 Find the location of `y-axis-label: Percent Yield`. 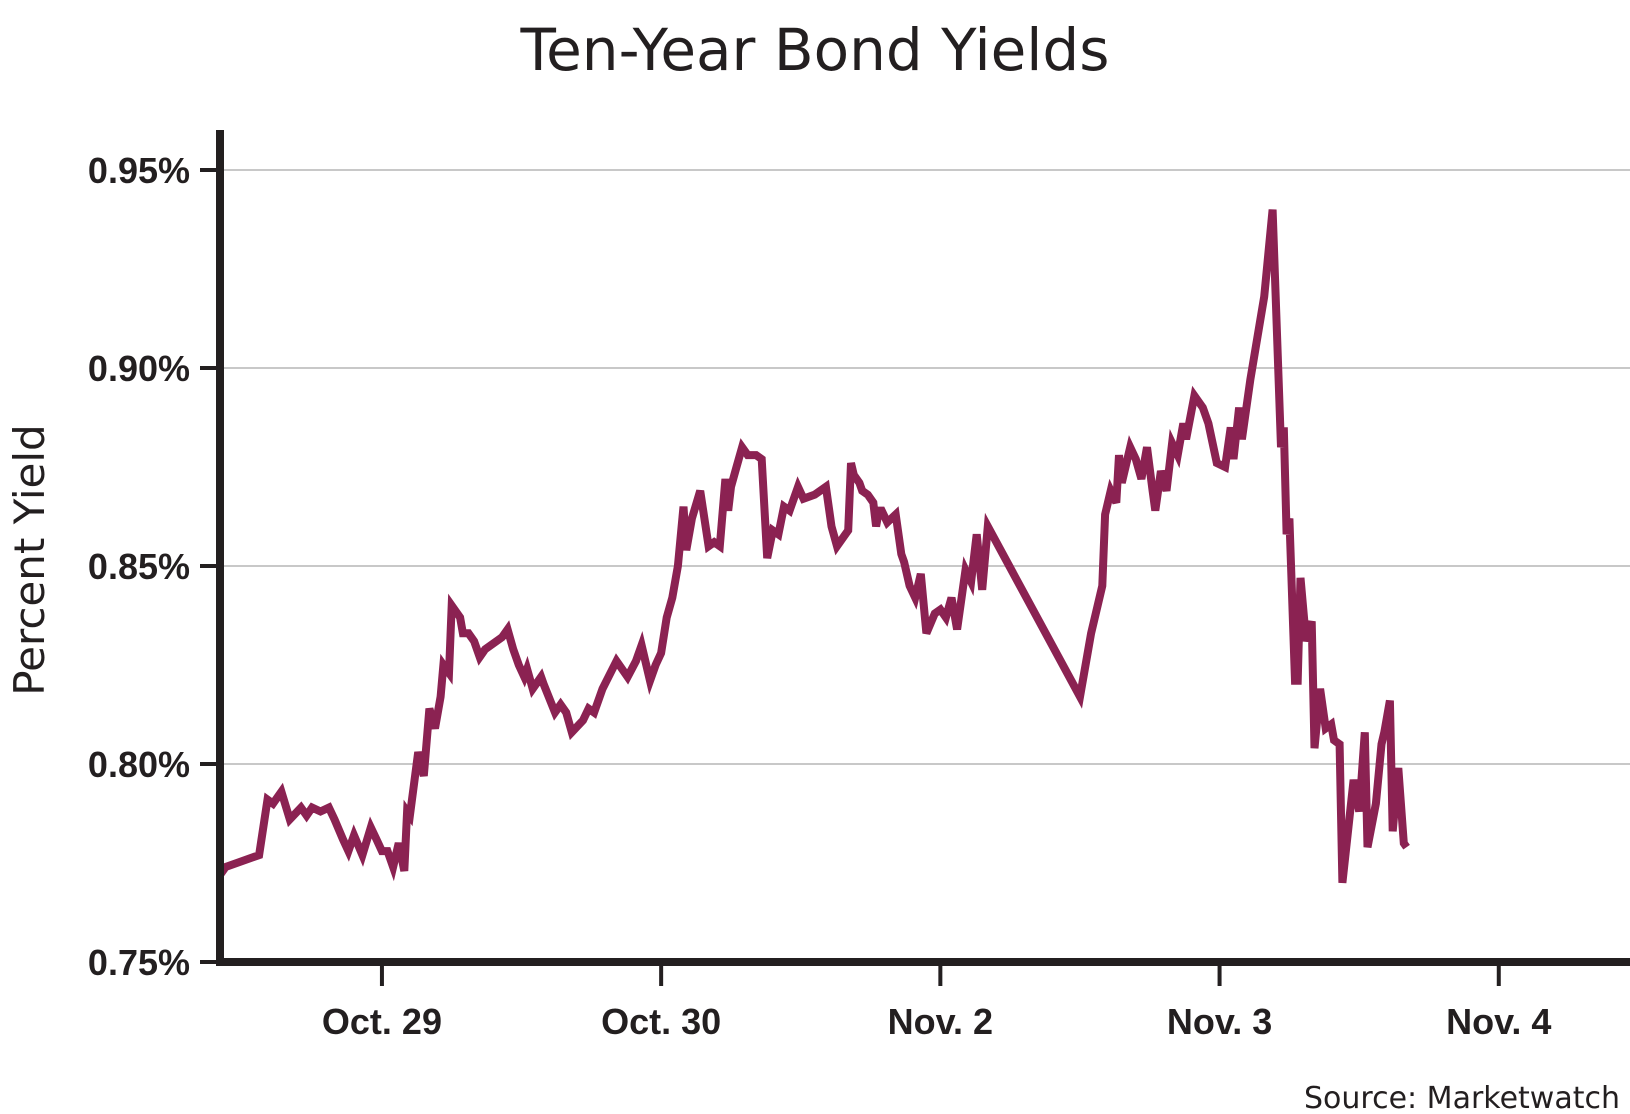

y-axis-label: Percent Yield is located at coordinates (29, 559).